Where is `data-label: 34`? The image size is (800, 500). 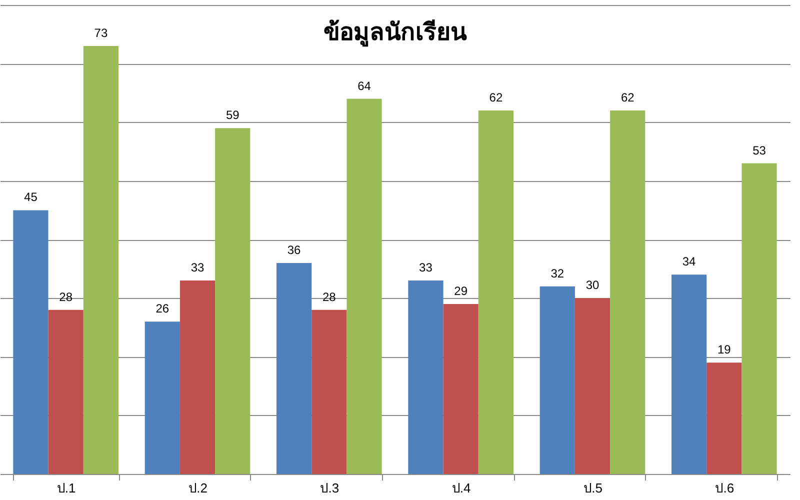
data-label: 34 is located at coordinates (689, 261).